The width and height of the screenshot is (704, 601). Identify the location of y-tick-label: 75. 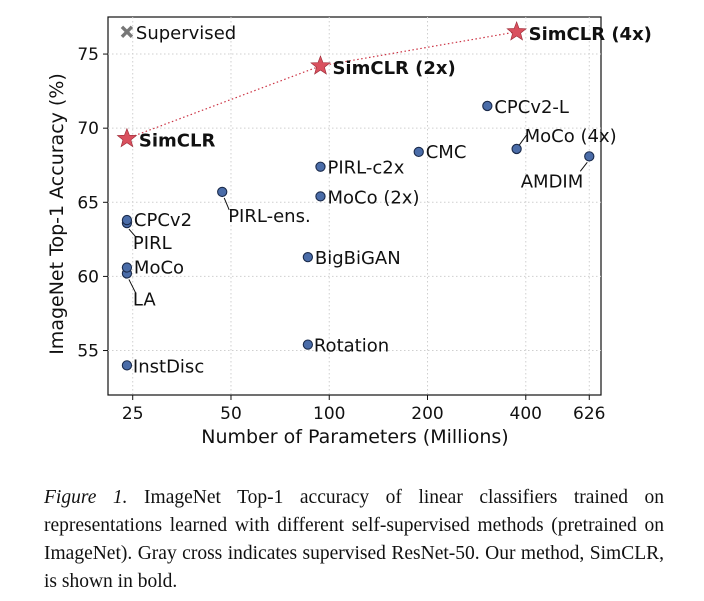
(88, 55).